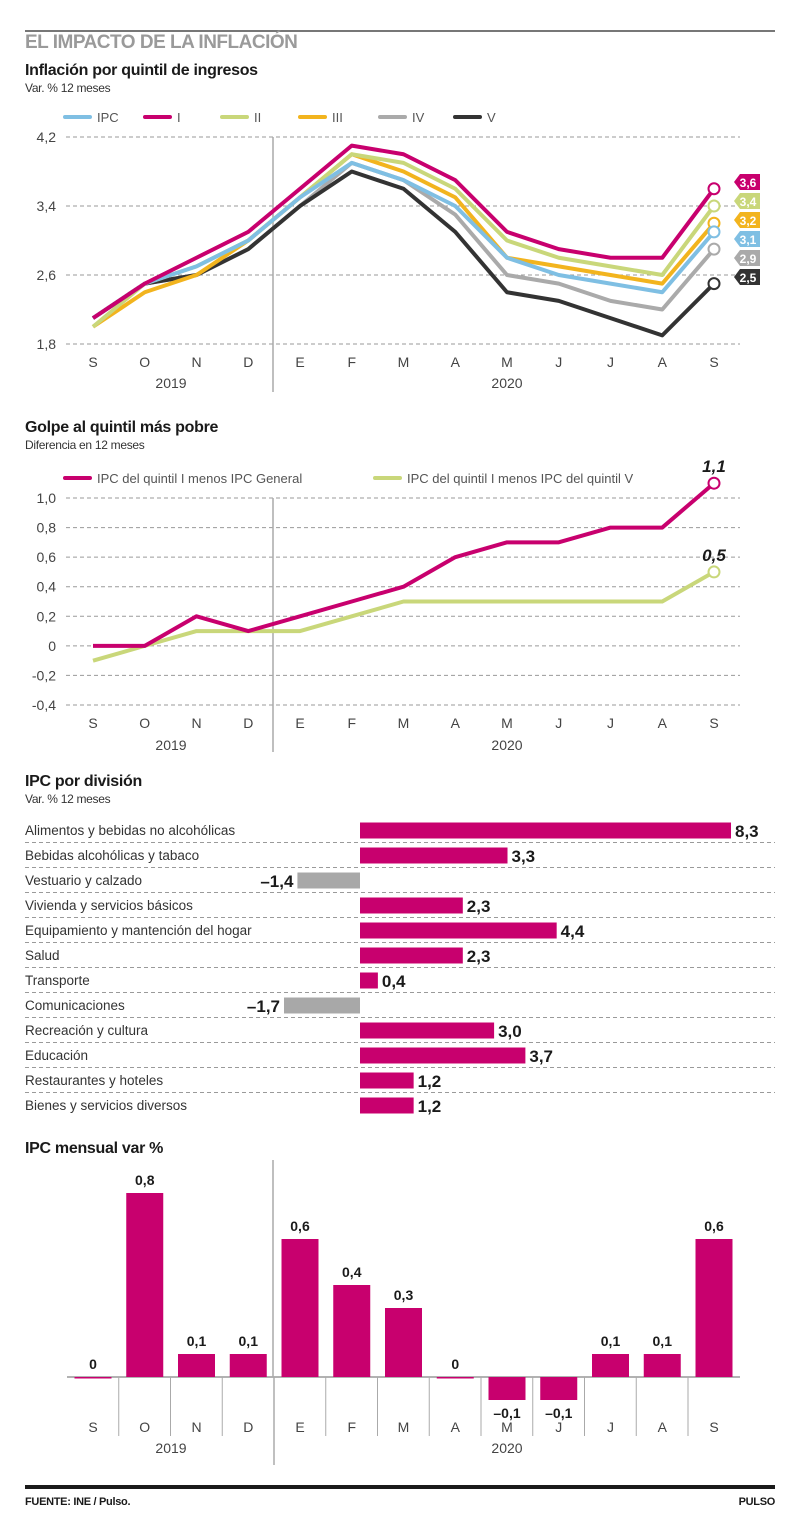 The width and height of the screenshot is (800, 1531). Describe the element at coordinates (400, 1487) in the screenshot. I see `footer-rule` at that location.